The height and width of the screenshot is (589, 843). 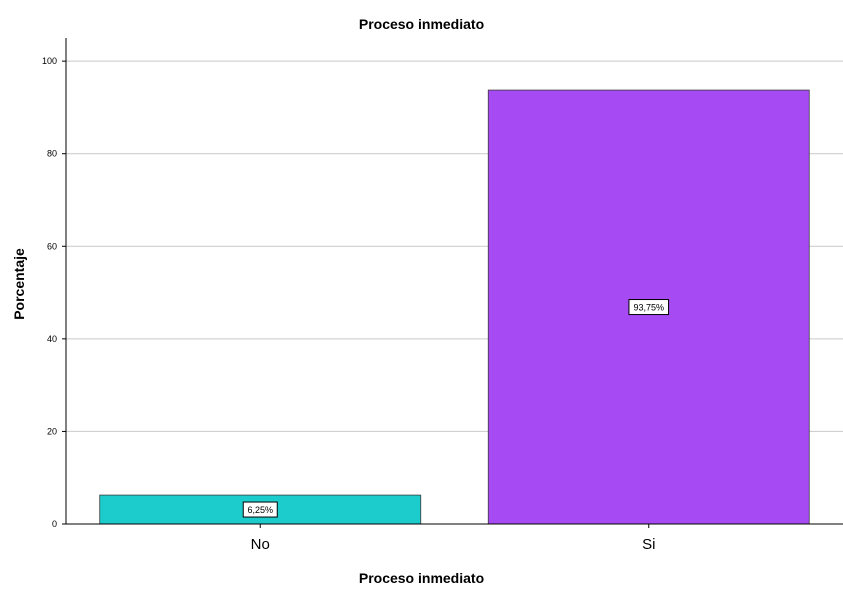 I want to click on y-tick-label: 100, so click(x=49, y=61).